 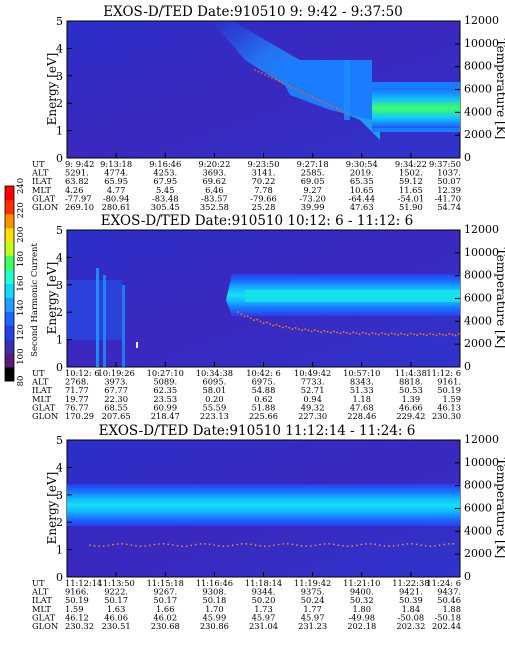 What do you see at coordinates (478, 89) in the screenshot?
I see `panel-1-y2tick-label: 6000` at bounding box center [478, 89].